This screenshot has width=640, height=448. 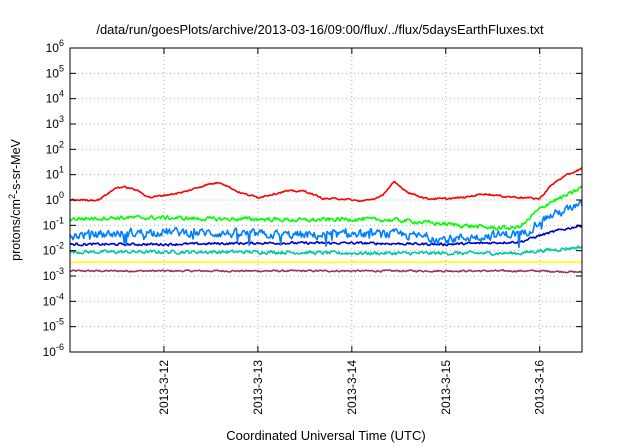 What do you see at coordinates (326, 435) in the screenshot?
I see `x-axis-label: Coordinated Universal Time (UTC)` at bounding box center [326, 435].